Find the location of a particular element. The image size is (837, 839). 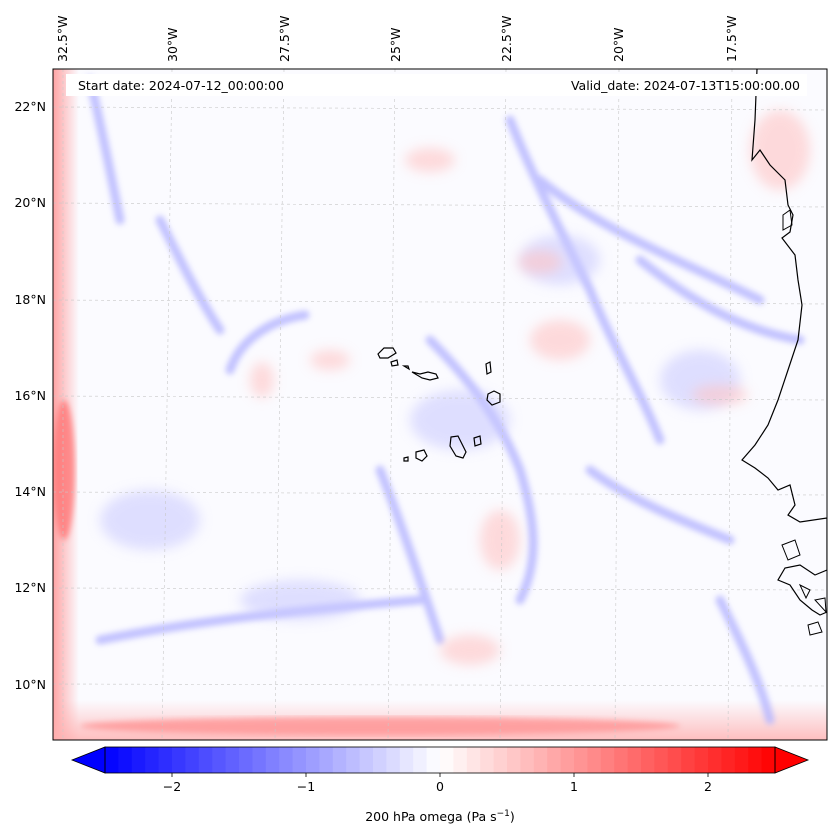

lat-label: 14°N is located at coordinates (30, 491).